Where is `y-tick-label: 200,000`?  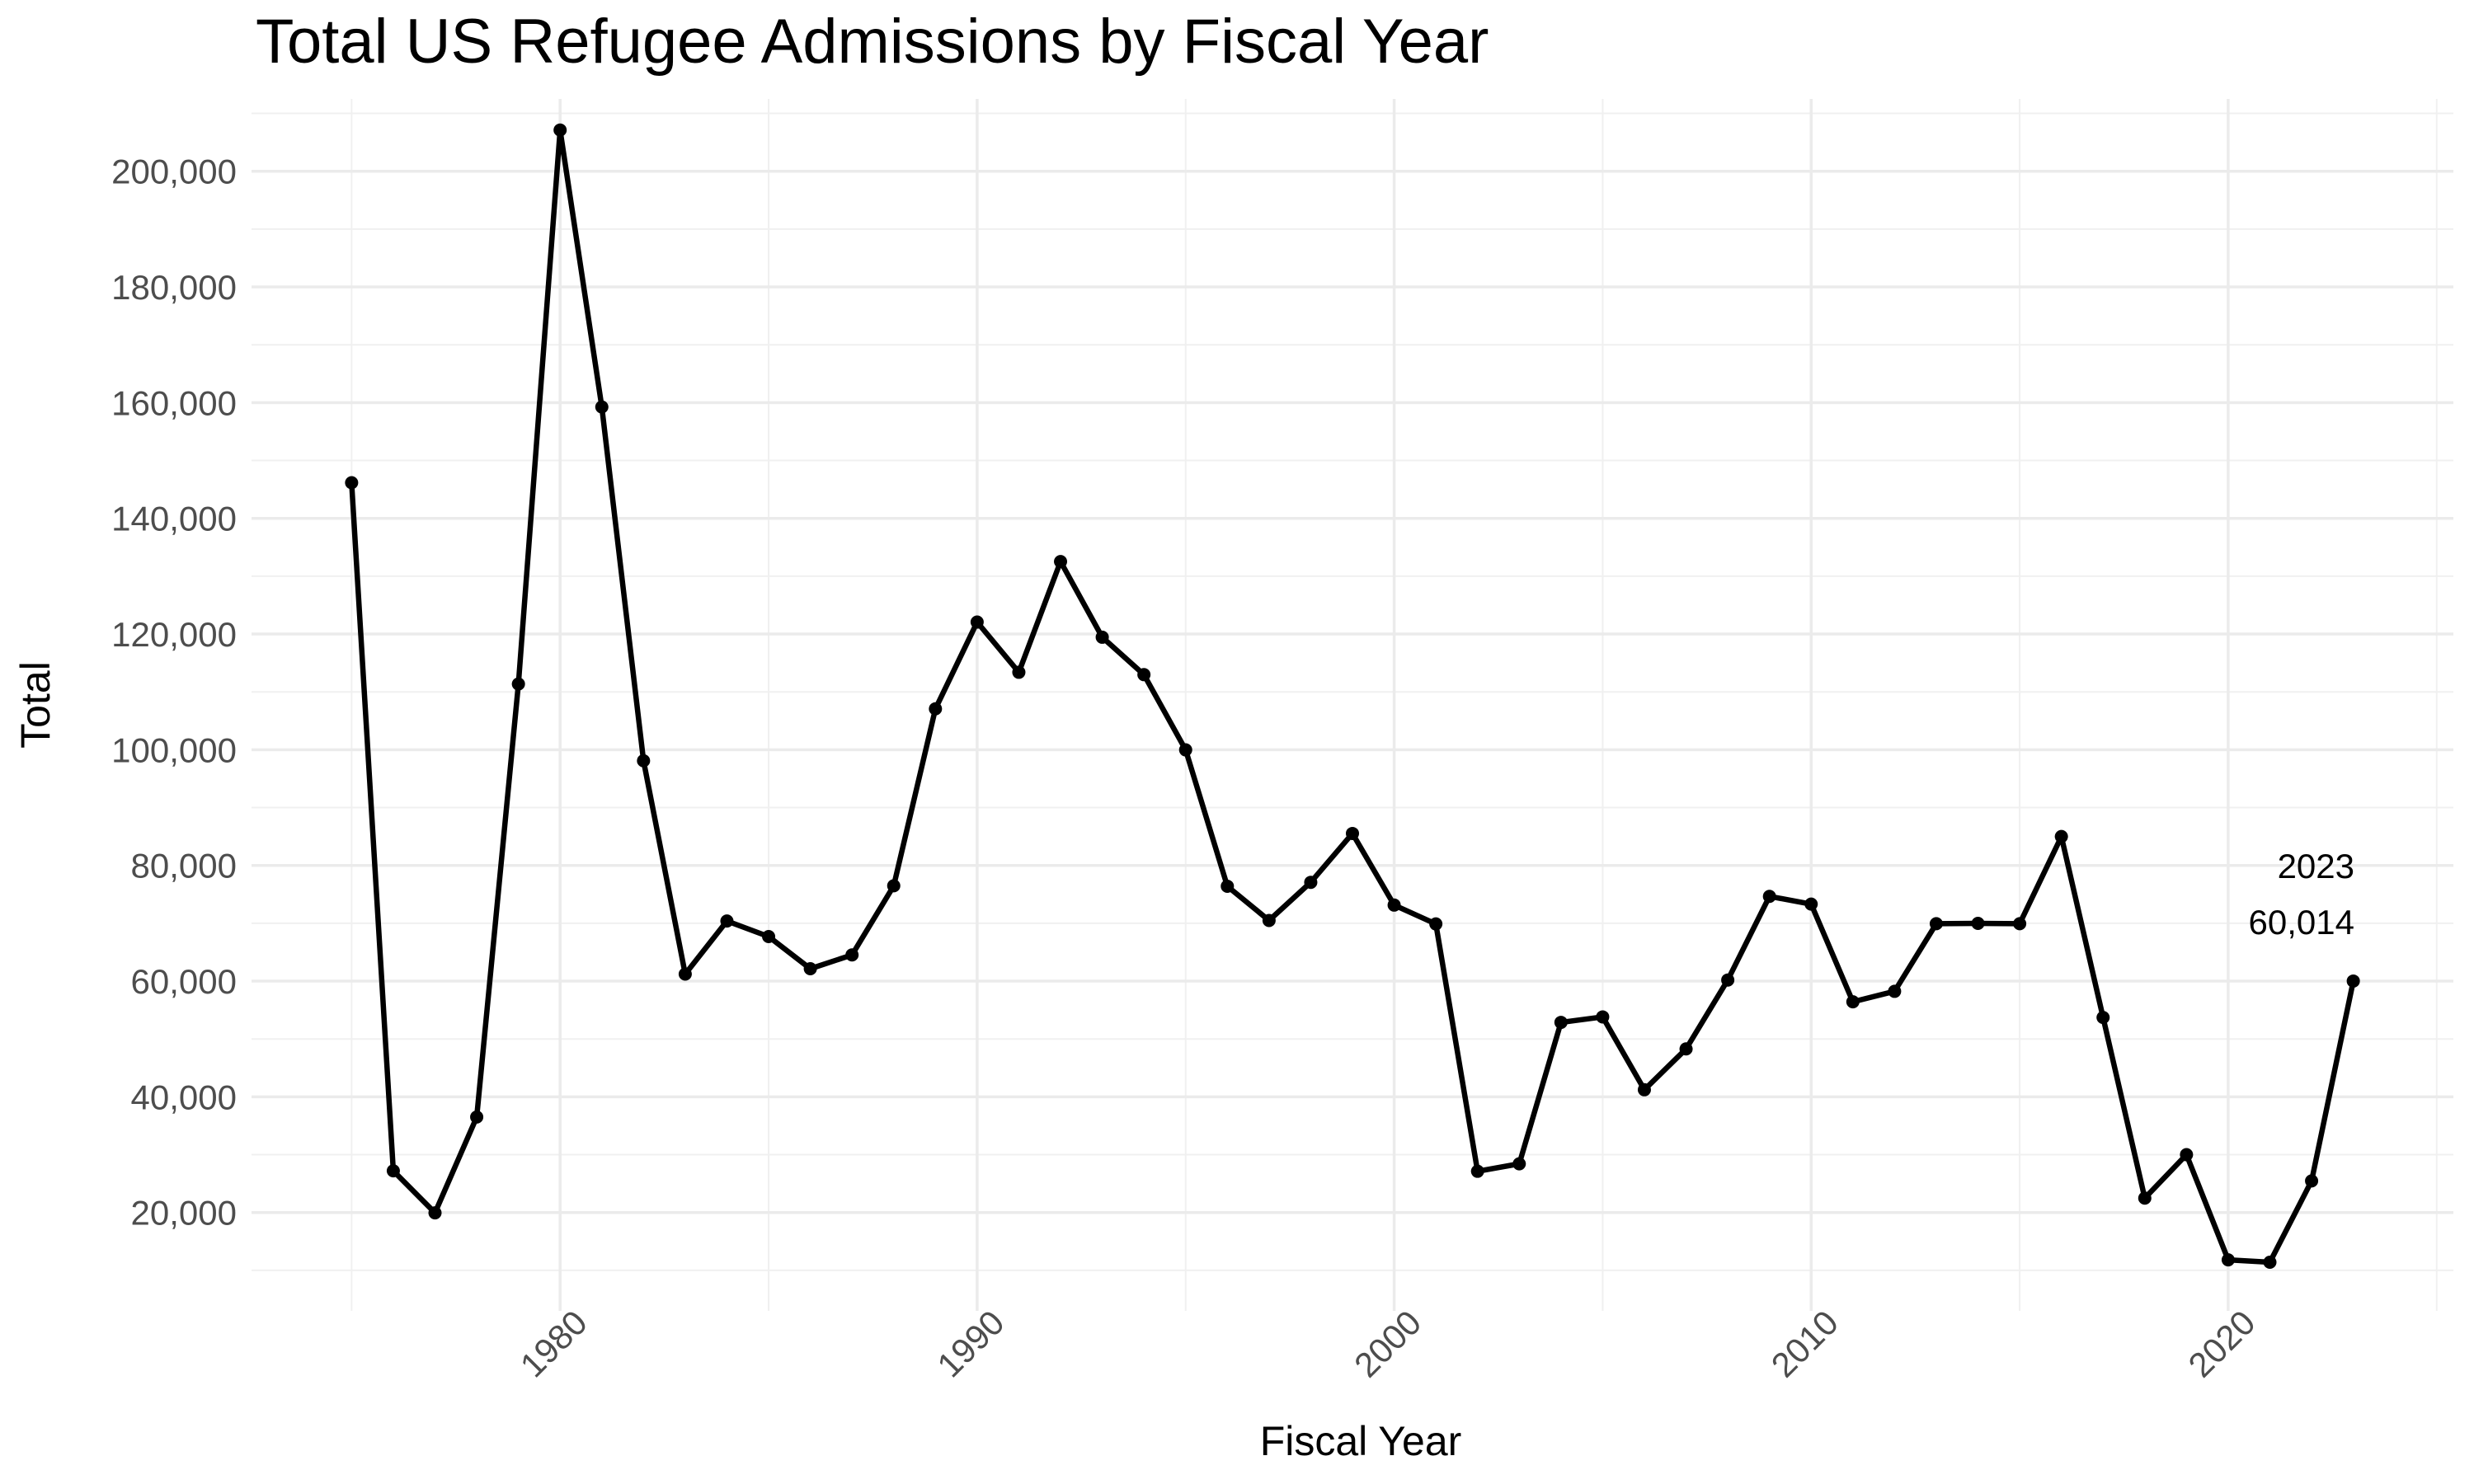
y-tick-label: 200,000 is located at coordinates (174, 172).